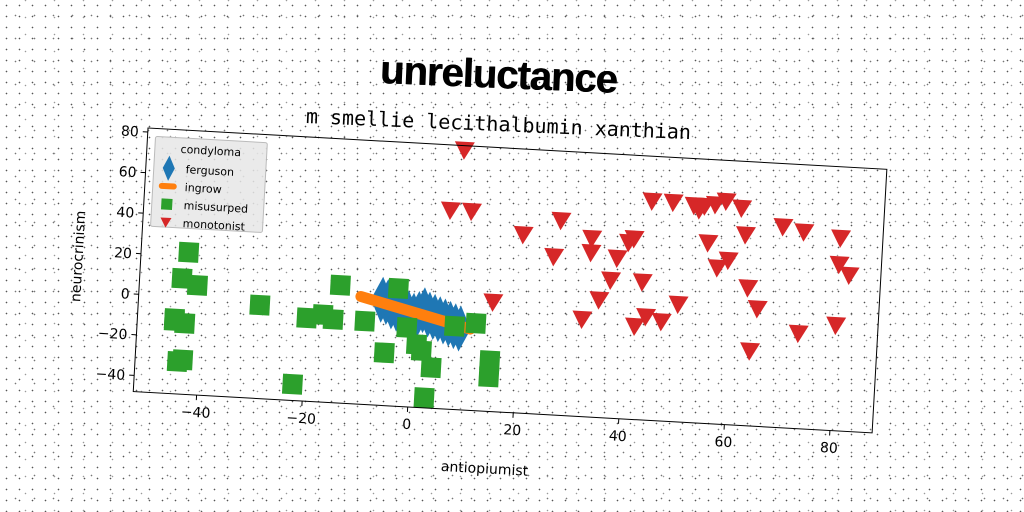  Describe the element at coordinates (407, 425) in the screenshot. I see `x-tick-label: 0` at that location.